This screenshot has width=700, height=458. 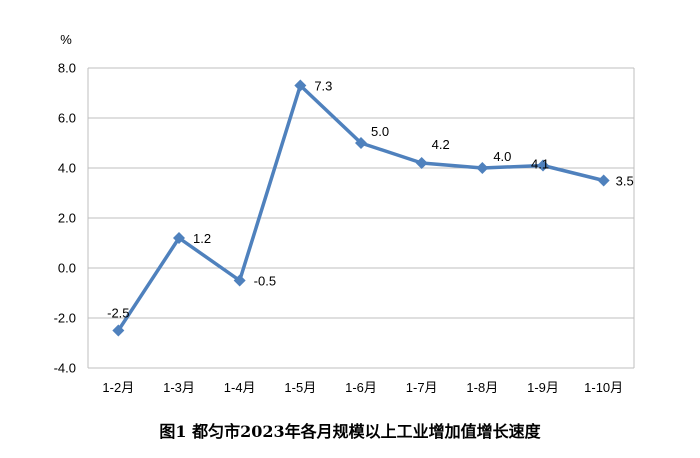 I want to click on x-tick-label: 1-3月, so click(x=179, y=387).